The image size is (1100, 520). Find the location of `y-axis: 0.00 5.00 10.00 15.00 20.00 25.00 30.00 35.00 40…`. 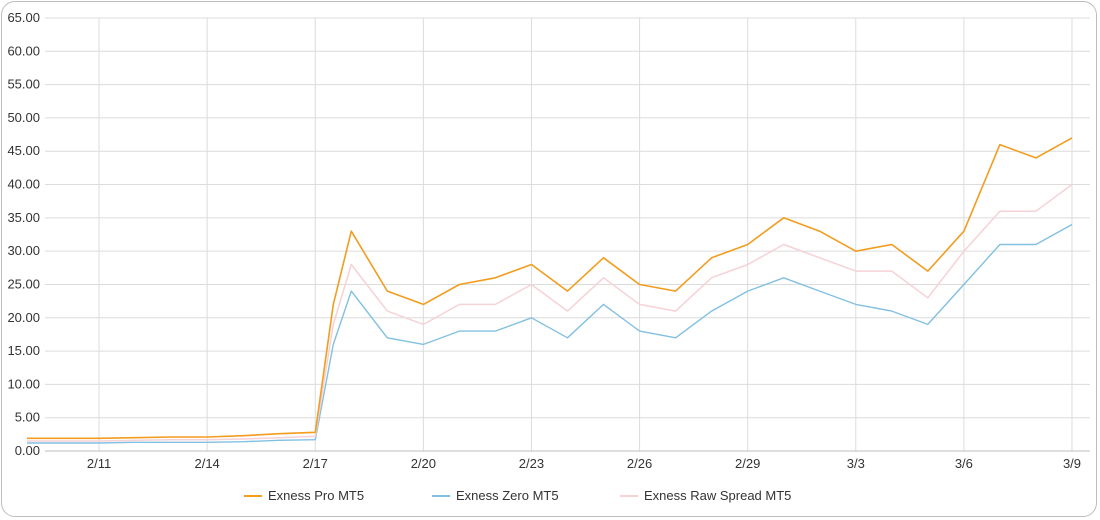

y-axis: 0.00 5.00 10.00 15.00 20.00 25.00 30.00 35.00 40… is located at coordinates (23, 234).